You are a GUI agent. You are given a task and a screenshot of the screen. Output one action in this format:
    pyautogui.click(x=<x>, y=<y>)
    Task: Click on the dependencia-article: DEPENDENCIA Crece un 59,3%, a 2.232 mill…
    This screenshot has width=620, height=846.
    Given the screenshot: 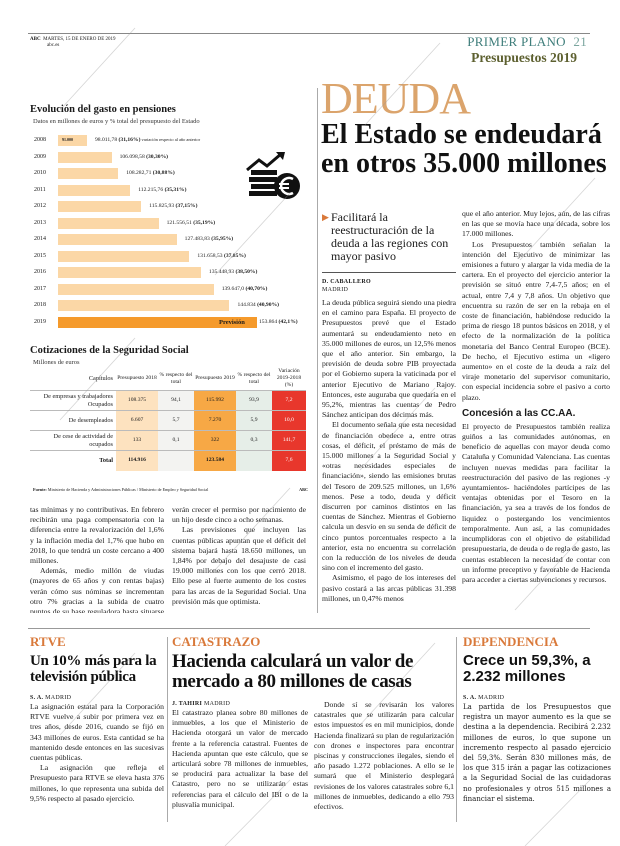 What is the action you would take?
    pyautogui.click(x=537, y=728)
    